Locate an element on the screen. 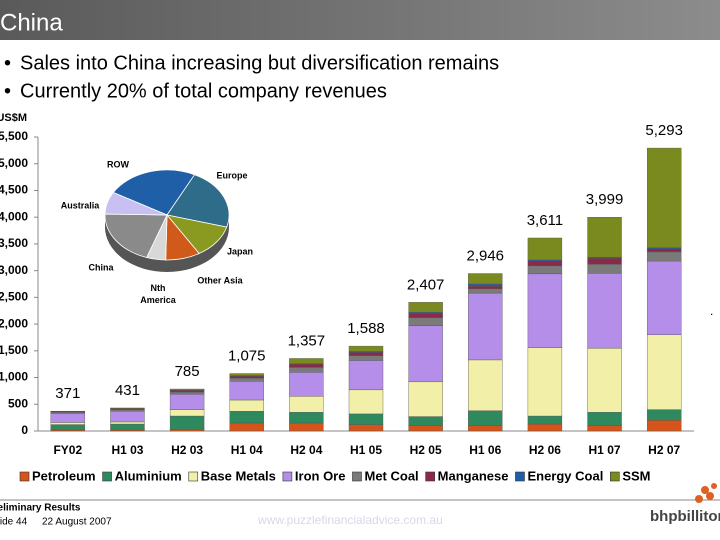  y-tick-label: 4,000 is located at coordinates (14, 216).